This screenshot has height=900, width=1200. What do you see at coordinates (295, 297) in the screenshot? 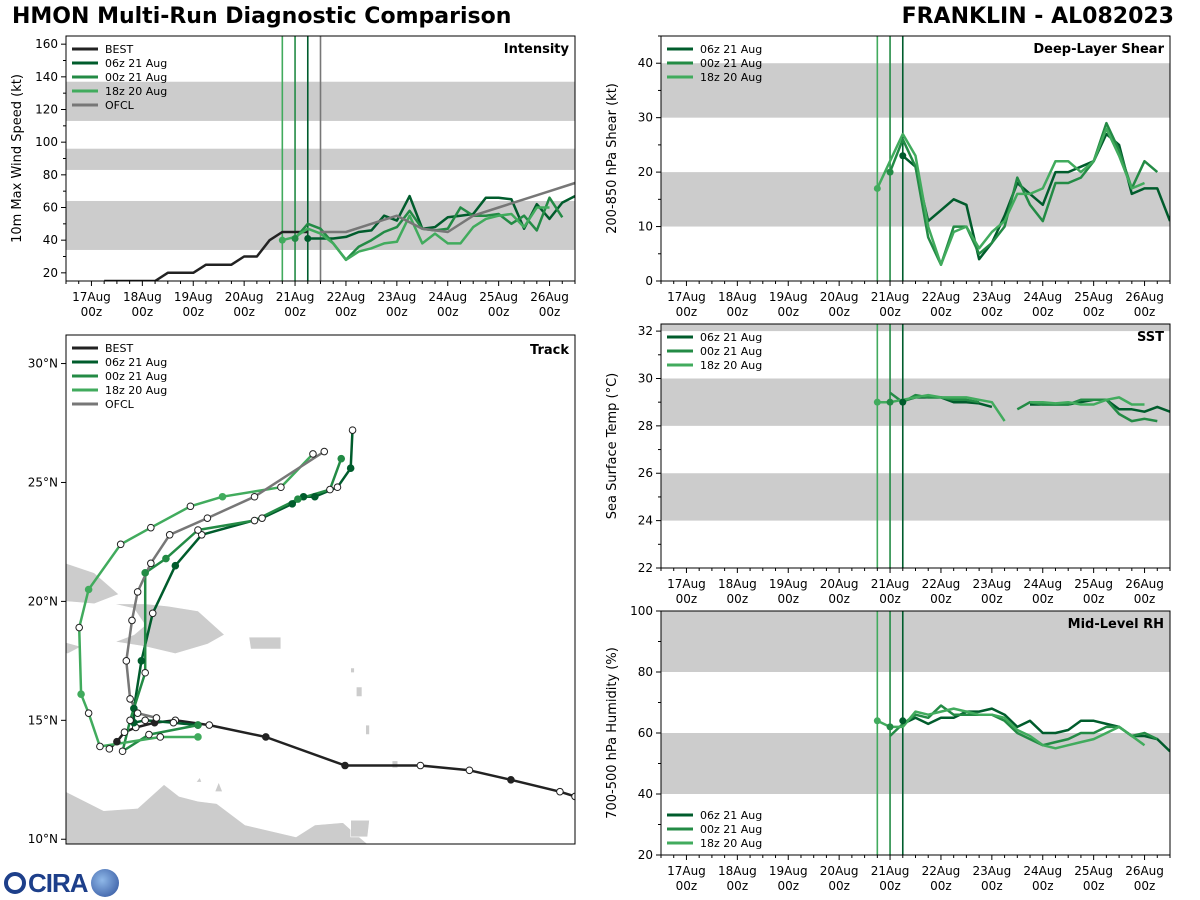
I see `intensity-xtick-label: 21Aug` at bounding box center [295, 297].